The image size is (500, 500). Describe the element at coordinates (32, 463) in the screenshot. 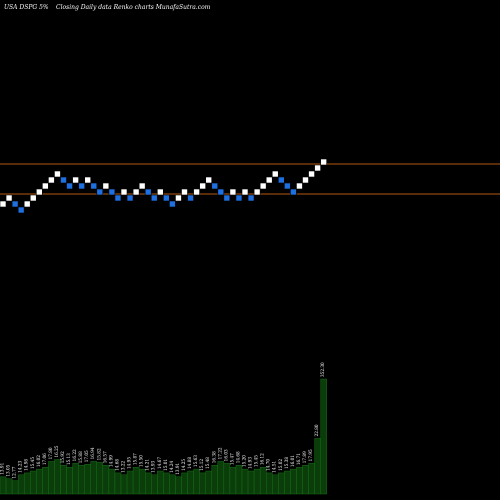

I see `volume-label: 15.45` at that location.